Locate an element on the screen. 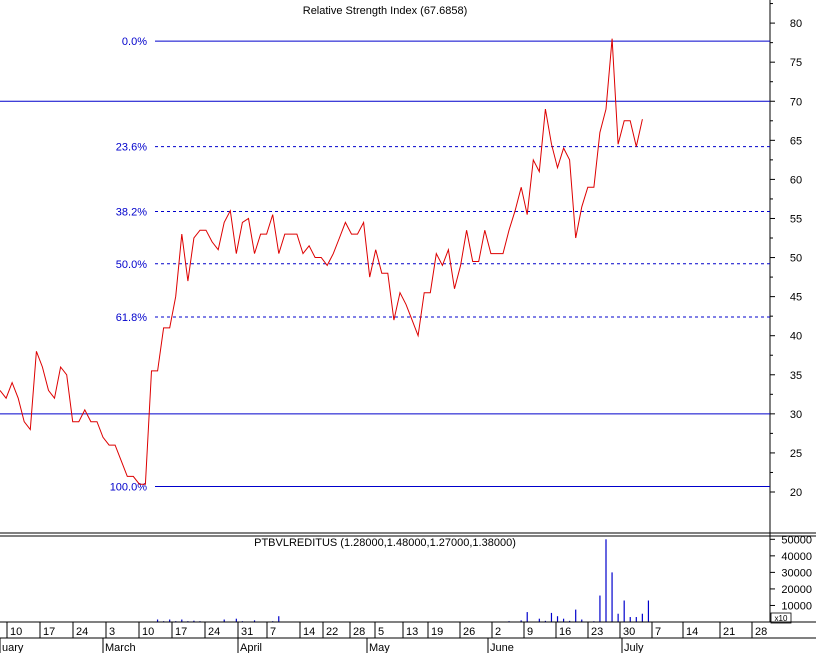 The width and height of the screenshot is (816, 653). rsi-y-tick-label: 80 is located at coordinates (796, 24).